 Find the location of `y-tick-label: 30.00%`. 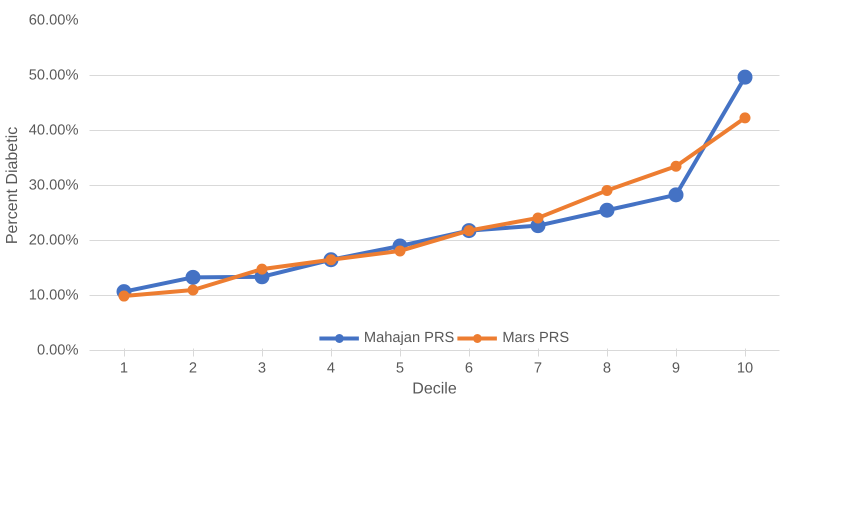

y-tick-label: 30.00% is located at coordinates (53, 186).